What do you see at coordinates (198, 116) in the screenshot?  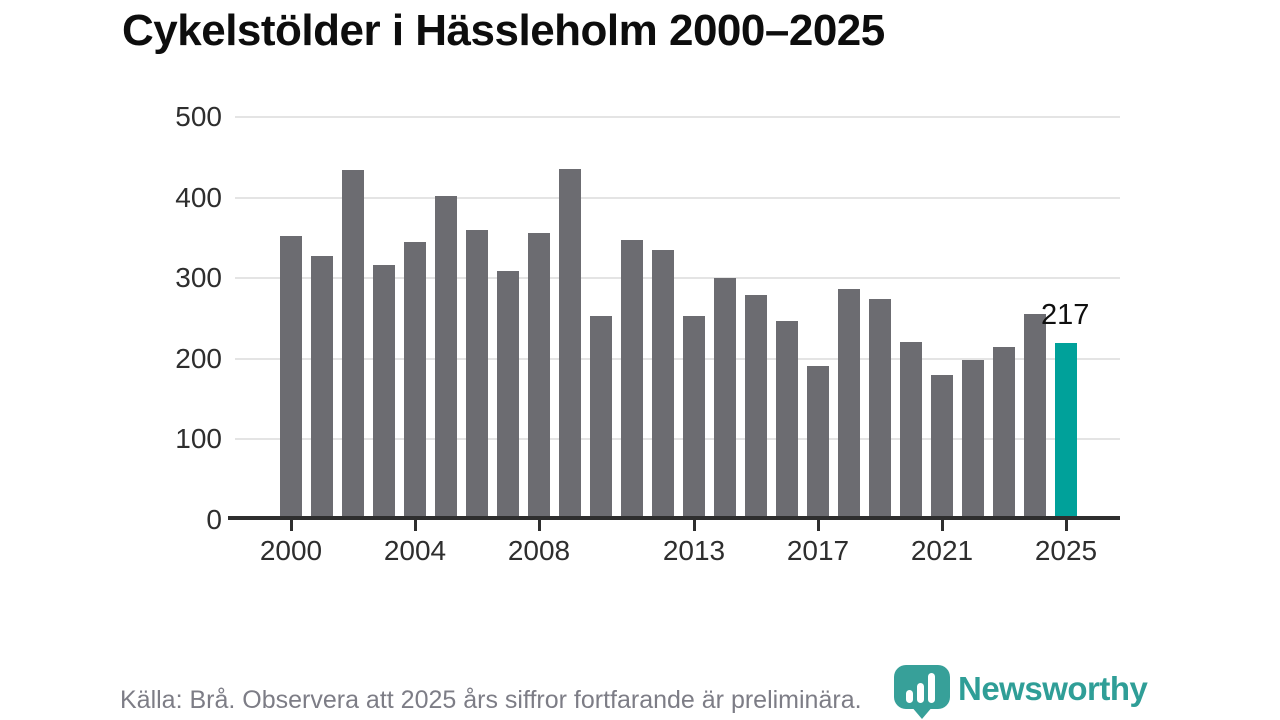 I see `y-tick-label-500: 500` at bounding box center [198, 116].